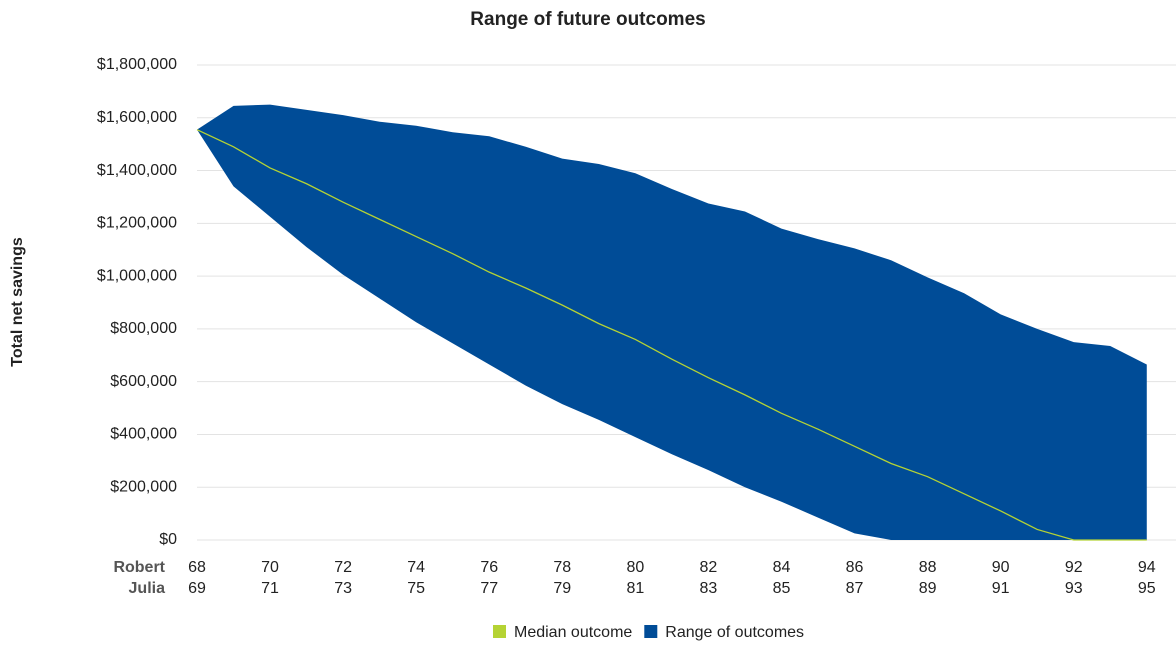 This screenshot has width=1176, height=645. I want to click on x-tick-label: 92, so click(1074, 567).